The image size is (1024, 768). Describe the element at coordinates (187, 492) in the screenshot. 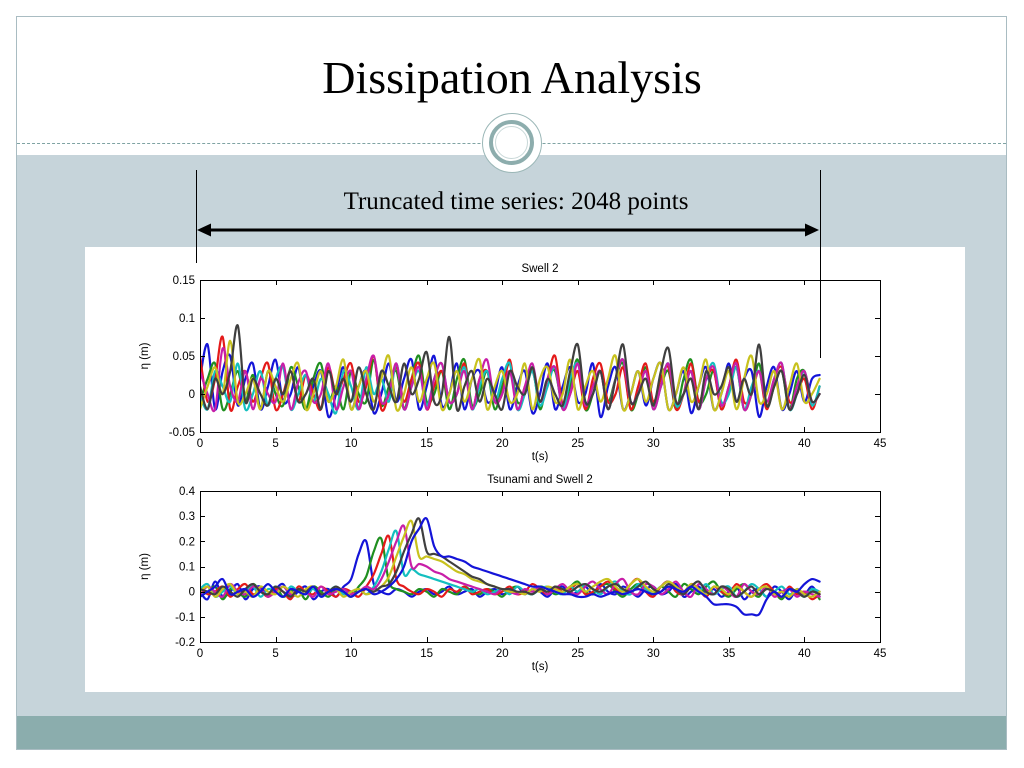

I see `y-tick-label: 0.4` at that location.